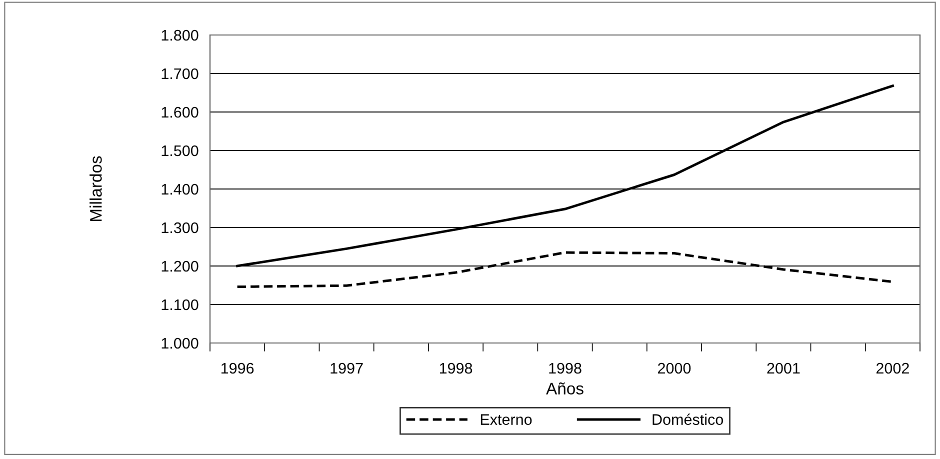 This screenshot has width=940, height=459. What do you see at coordinates (180, 74) in the screenshot?
I see `y-tick-label: 1.700` at bounding box center [180, 74].